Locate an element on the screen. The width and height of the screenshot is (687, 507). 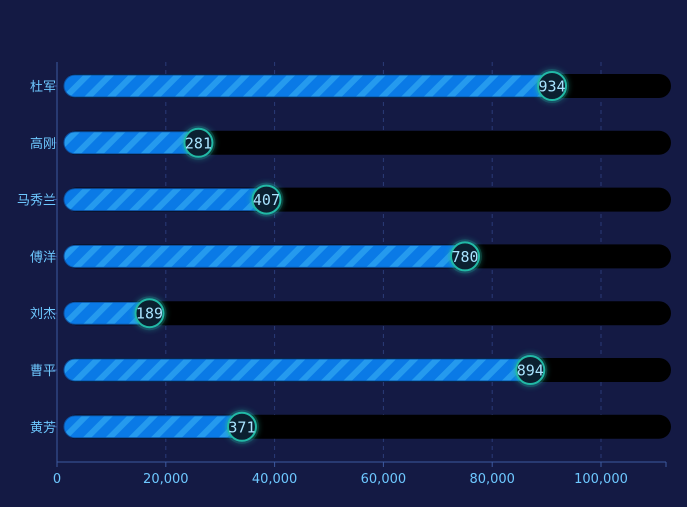
marker-label: 894 is located at coordinates (530, 371).